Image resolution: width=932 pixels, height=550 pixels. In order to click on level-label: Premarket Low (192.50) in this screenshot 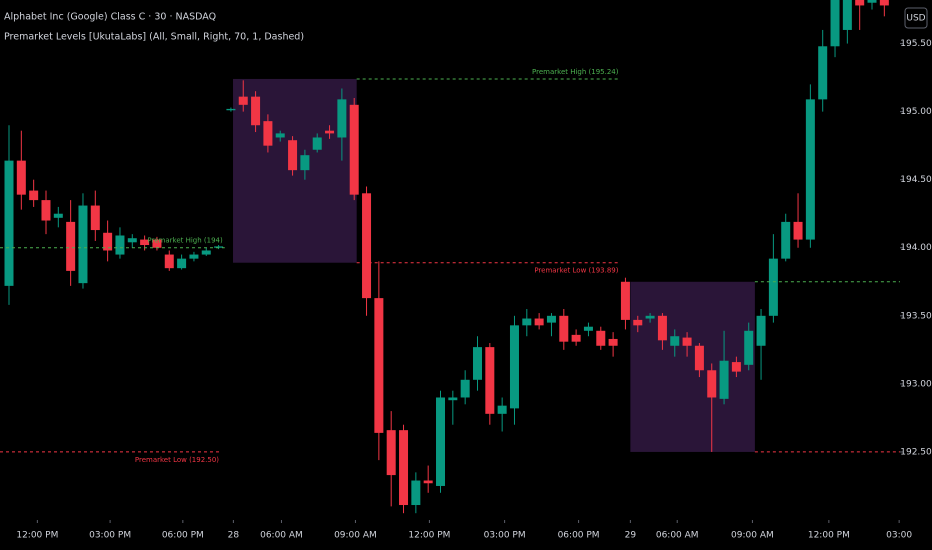, I will do `click(177, 460)`.